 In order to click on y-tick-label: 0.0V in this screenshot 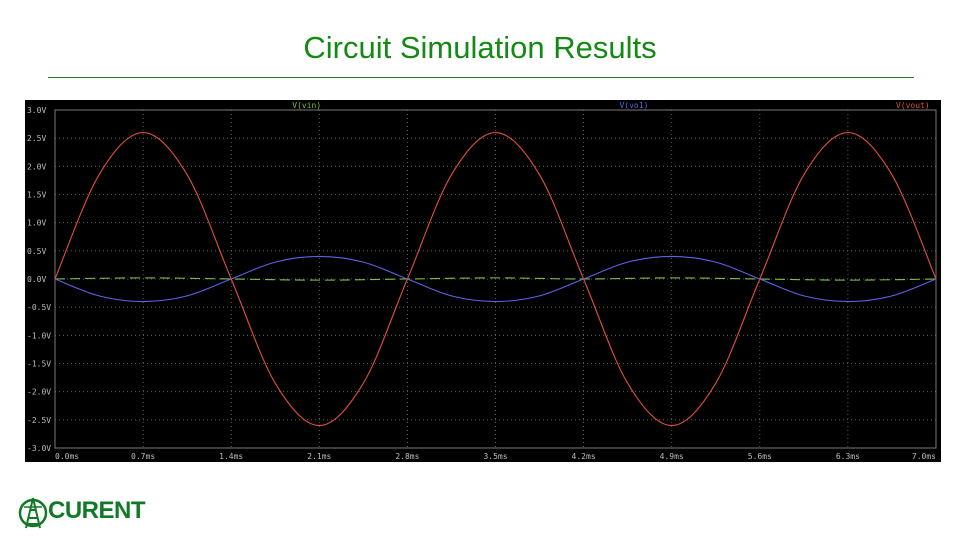, I will do `click(36, 279)`.